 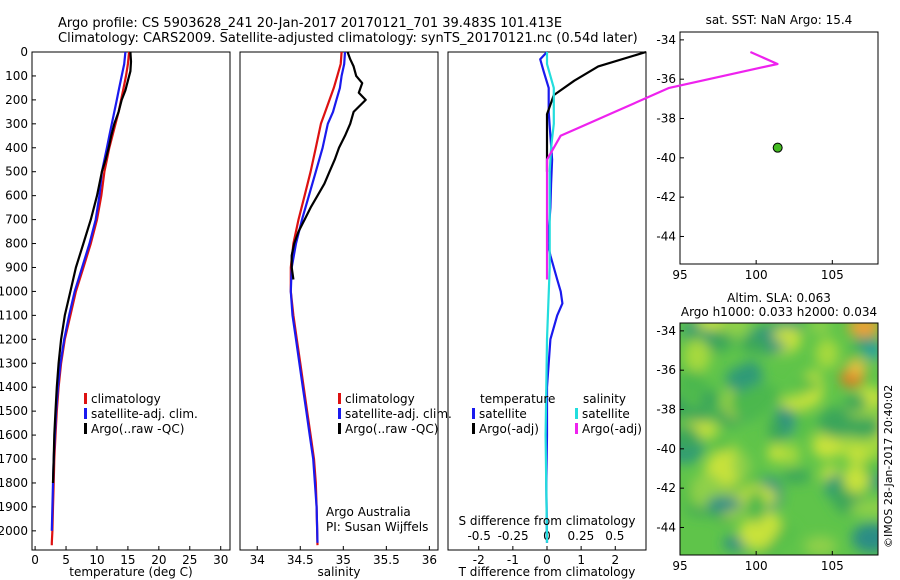 I want to click on xtick-label: 34.5, so click(x=300, y=560).